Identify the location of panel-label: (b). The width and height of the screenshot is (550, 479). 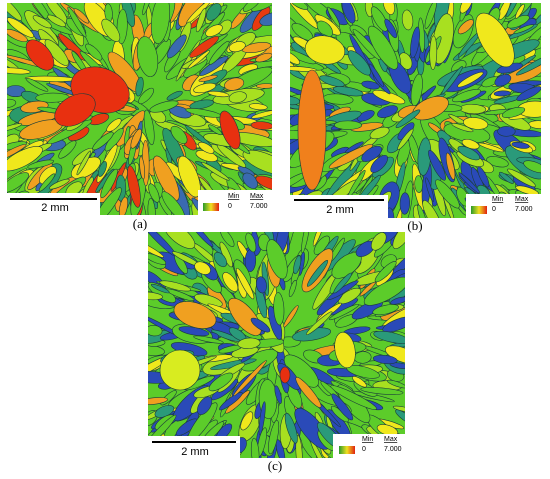
(414, 225).